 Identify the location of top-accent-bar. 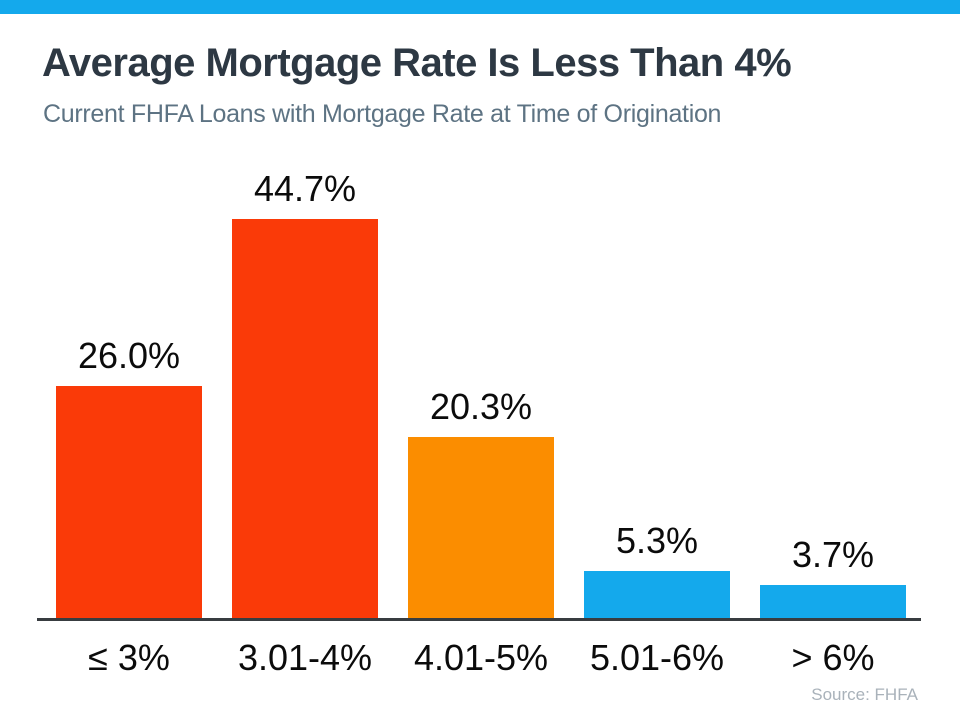
(480, 7).